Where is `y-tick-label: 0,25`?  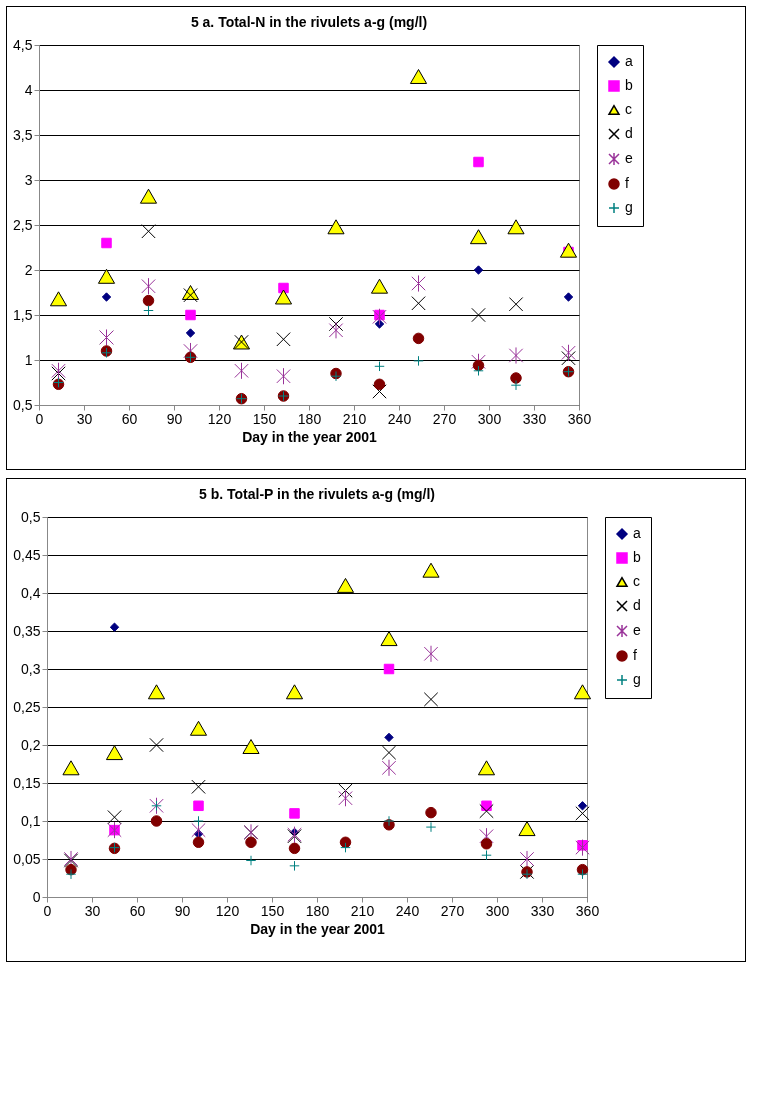 y-tick-label: 0,25 is located at coordinates (27, 706).